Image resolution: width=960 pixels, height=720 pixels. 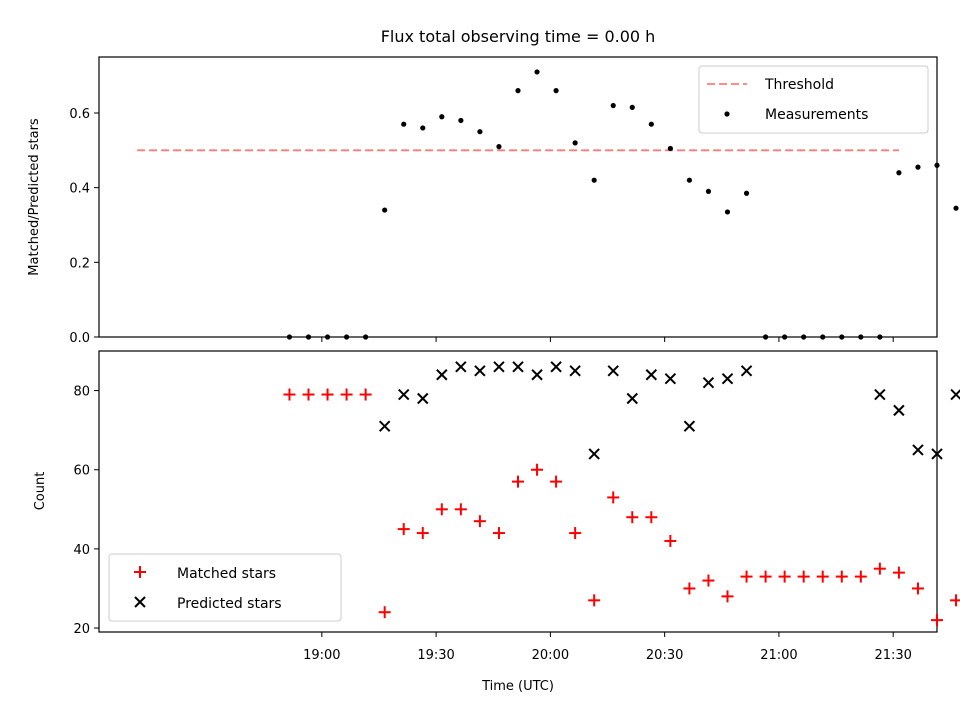 What do you see at coordinates (140, 572) in the screenshot?
I see `legend-matched-swatch` at bounding box center [140, 572].